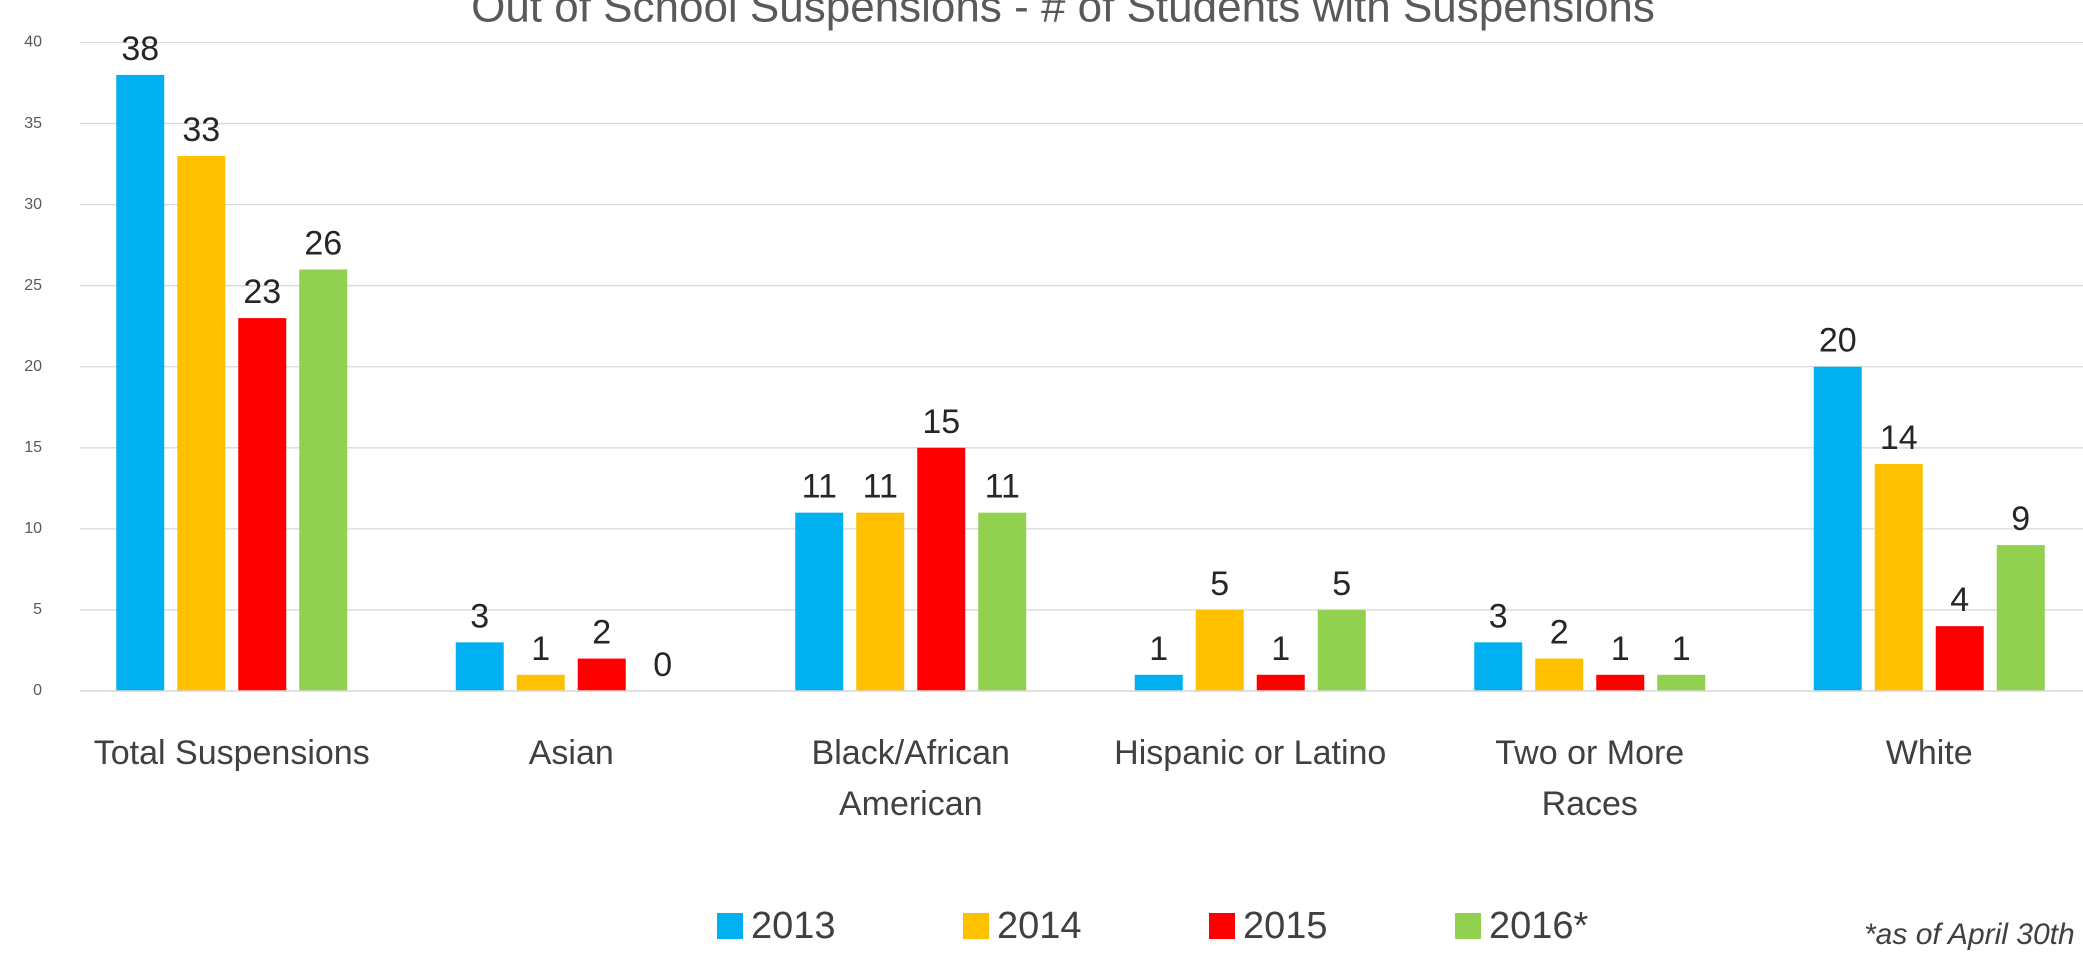  I want to click on x-tick-label: Two or More Races, so click(1590, 778).